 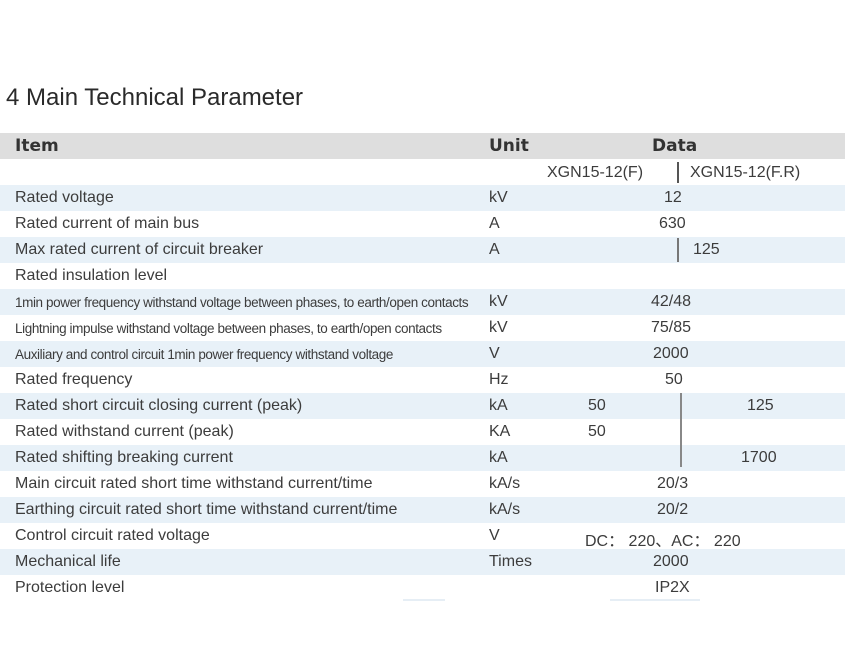 I want to click on model-fr: XGN15-12(F.R), so click(x=745, y=172).